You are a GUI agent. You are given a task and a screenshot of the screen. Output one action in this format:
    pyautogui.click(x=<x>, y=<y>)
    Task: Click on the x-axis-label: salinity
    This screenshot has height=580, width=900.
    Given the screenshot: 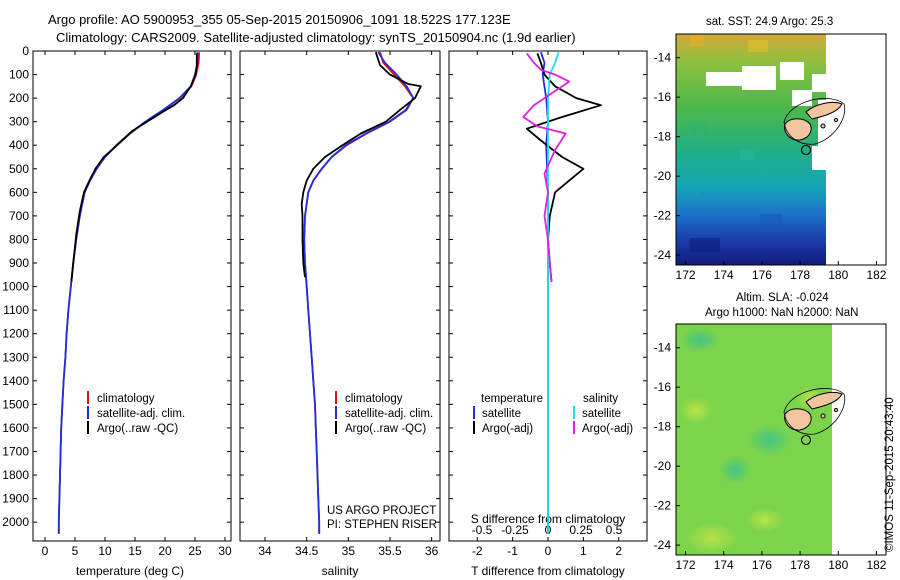 What is the action you would take?
    pyautogui.click(x=340, y=571)
    